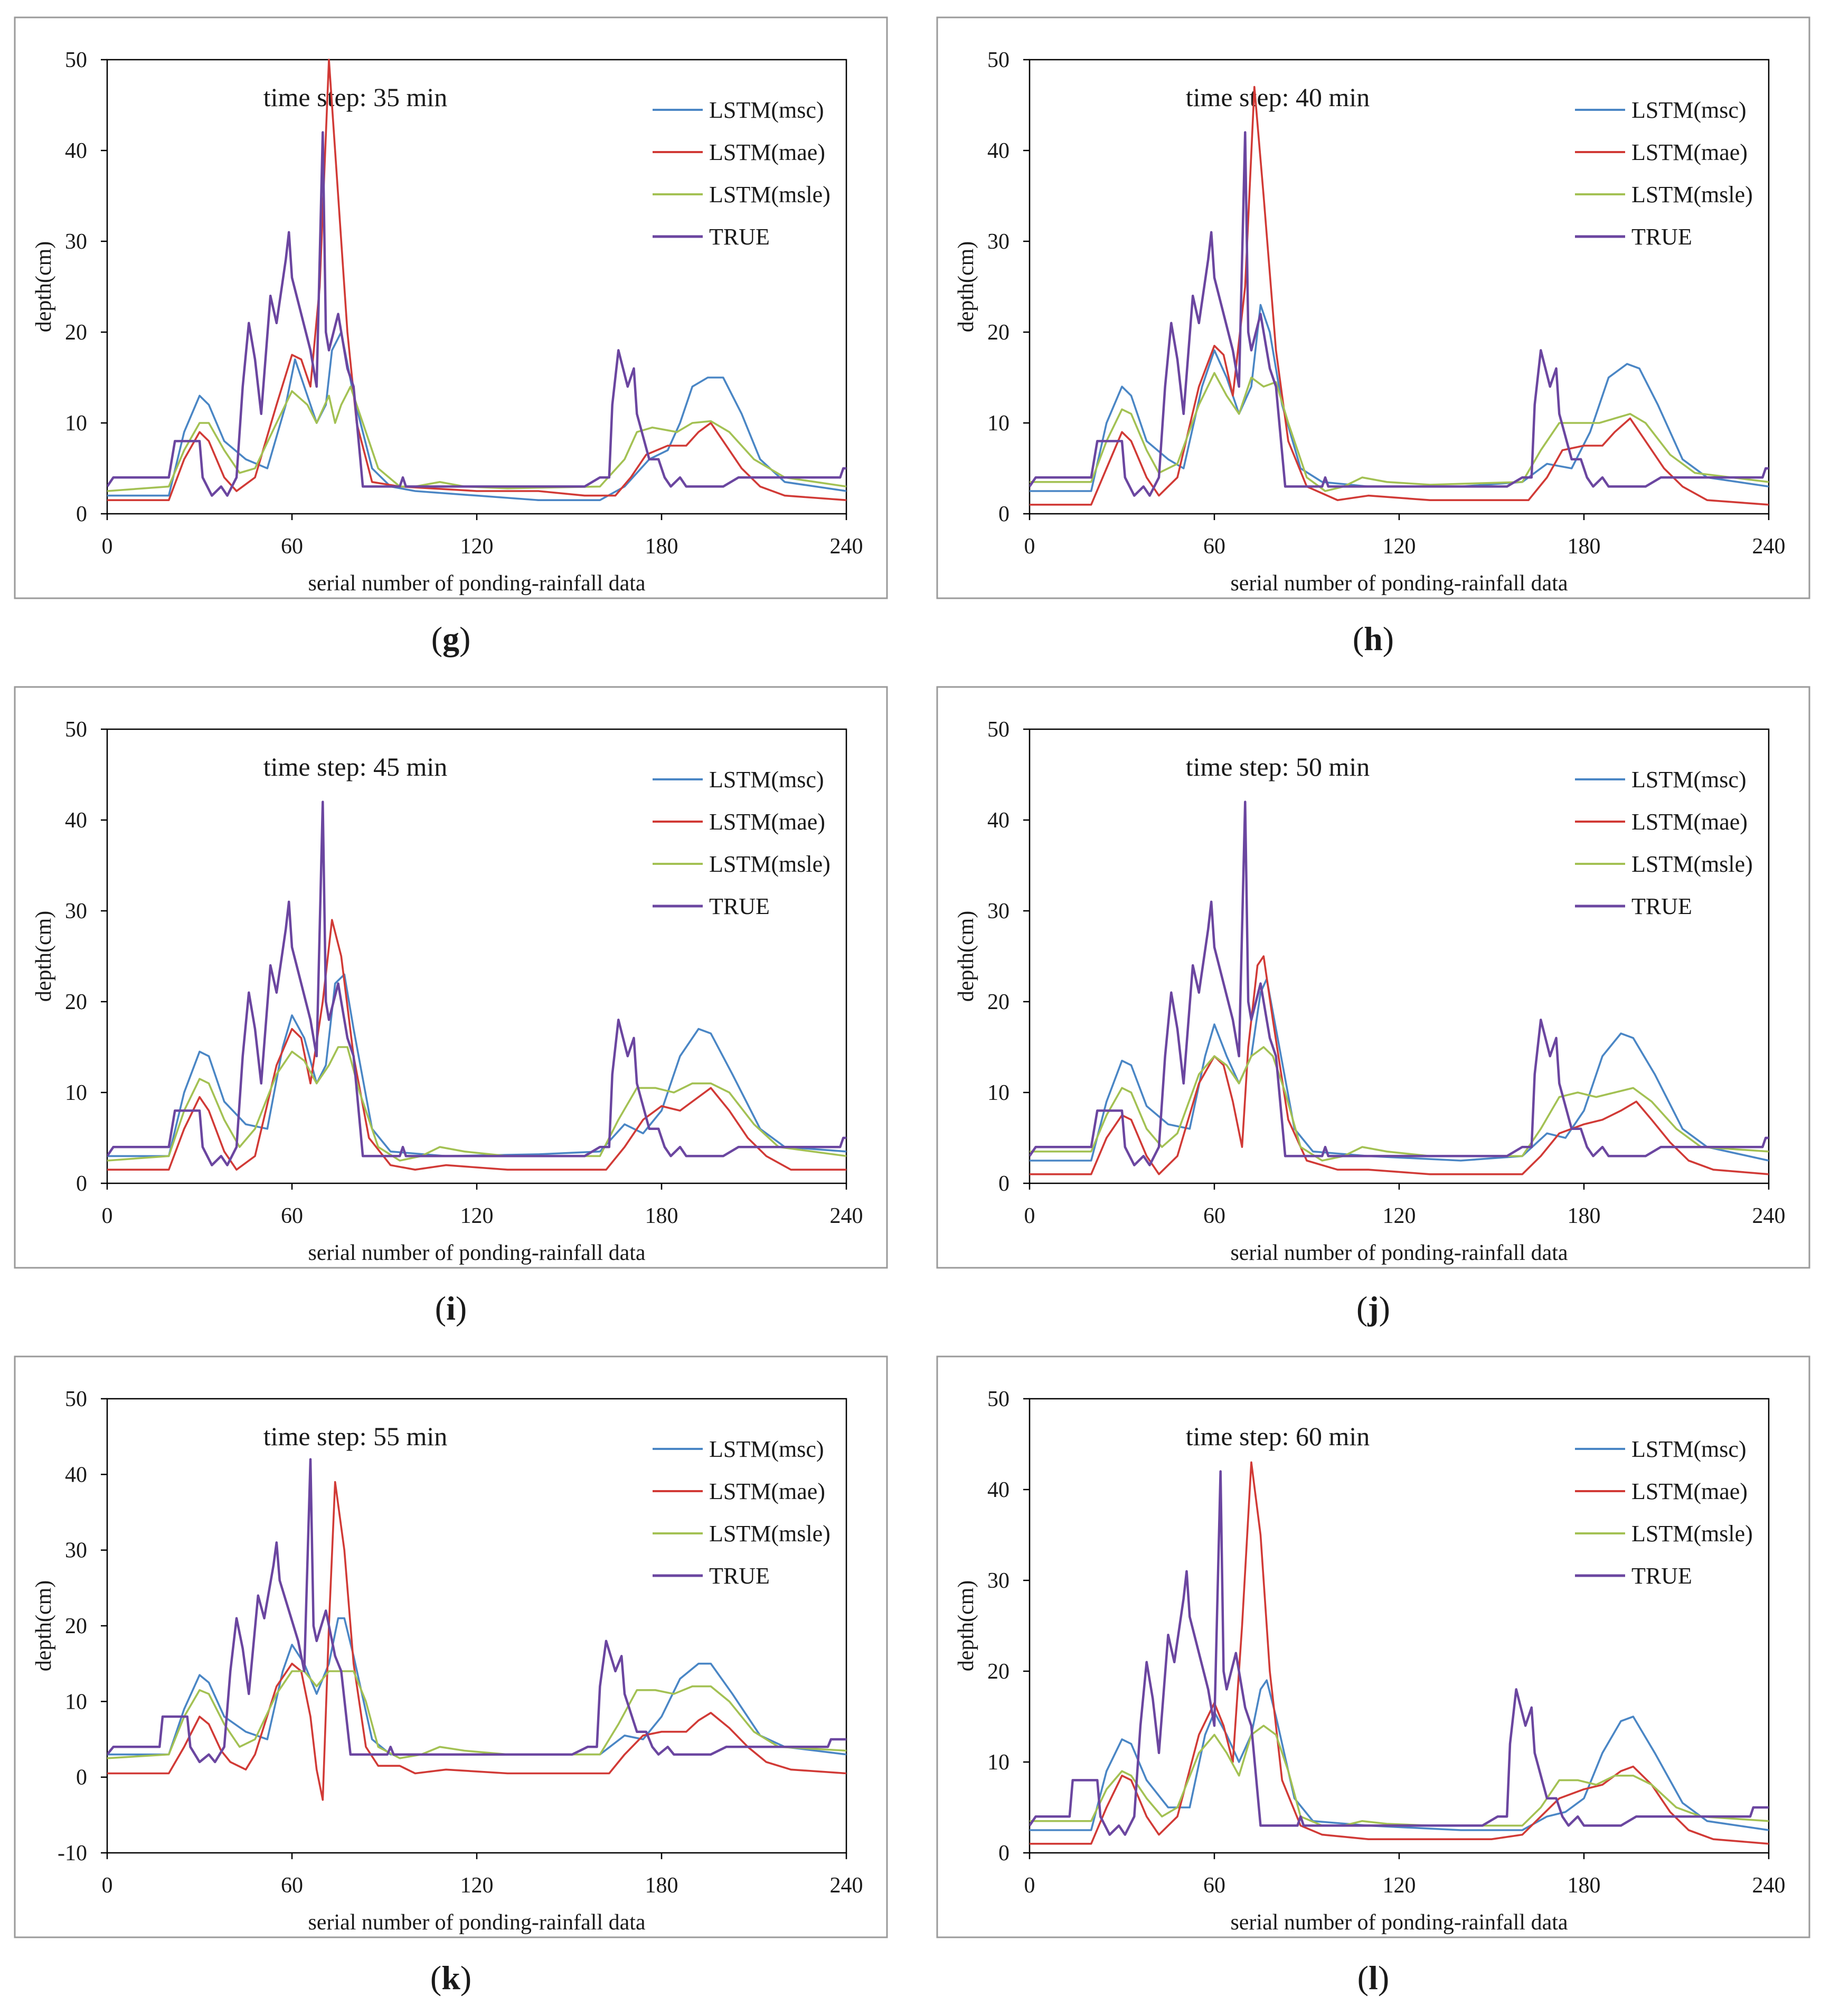 The image size is (1821, 2016). I want to click on time-step-annotation: time step: 55 min, so click(355, 1436).